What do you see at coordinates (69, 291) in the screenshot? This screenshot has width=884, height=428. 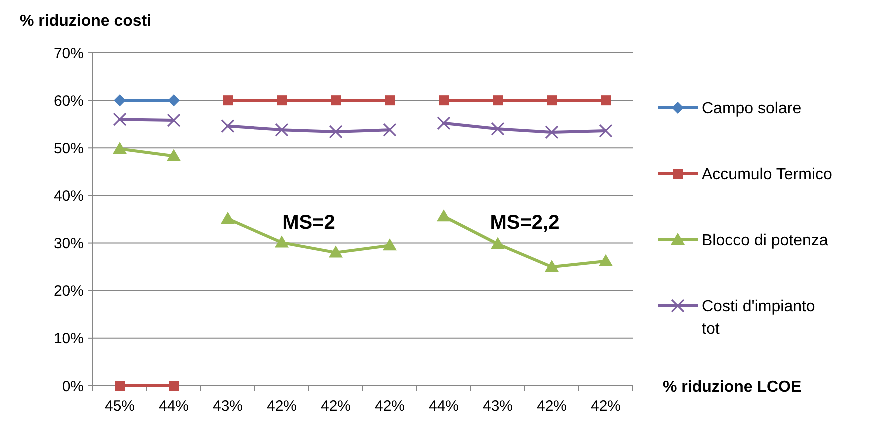 I see `y-tick-label: 20%` at bounding box center [69, 291].